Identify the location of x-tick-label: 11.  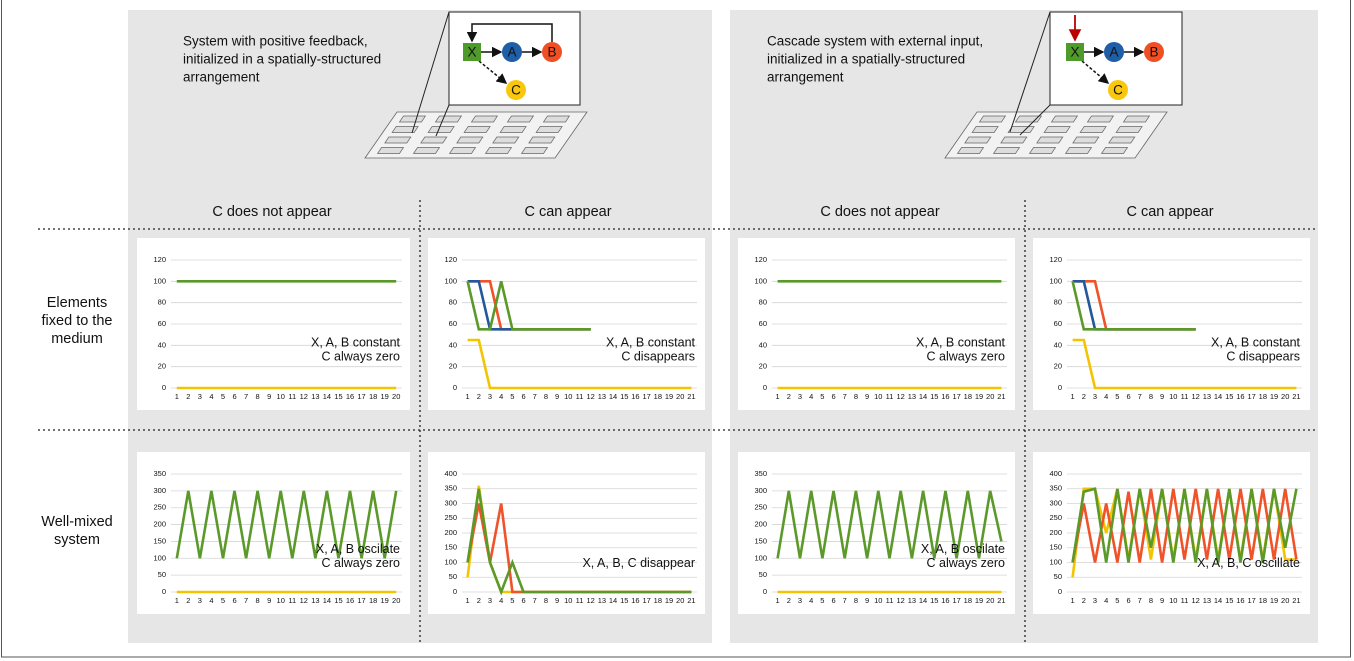
(890, 396).